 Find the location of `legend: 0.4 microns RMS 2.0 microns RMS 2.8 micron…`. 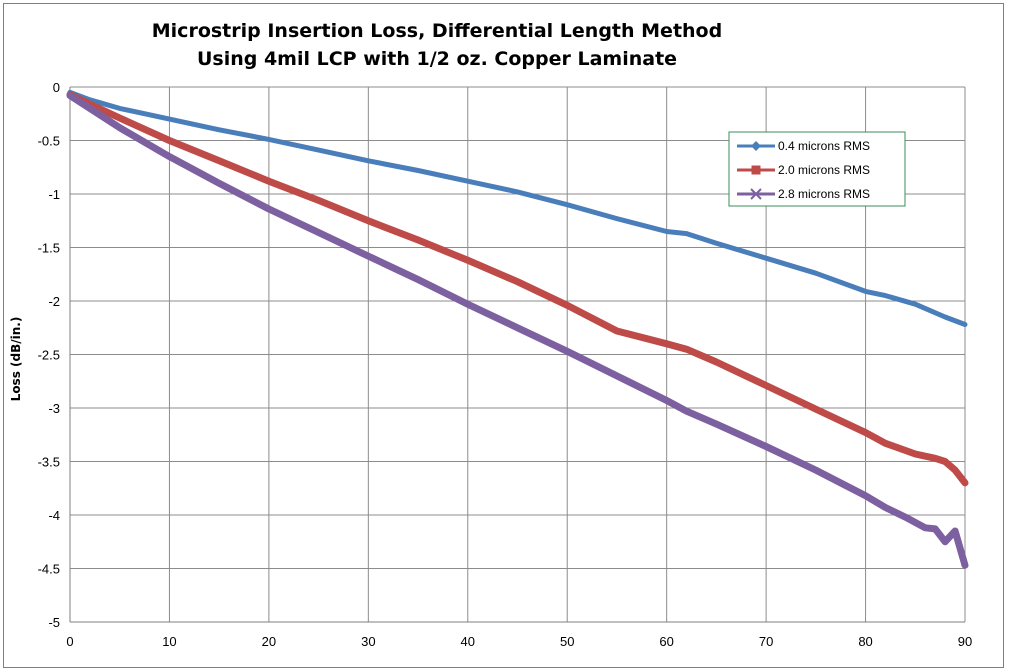

legend: 0.4 microns RMS 2.0 microns RMS 2.8 micron… is located at coordinates (817, 169).